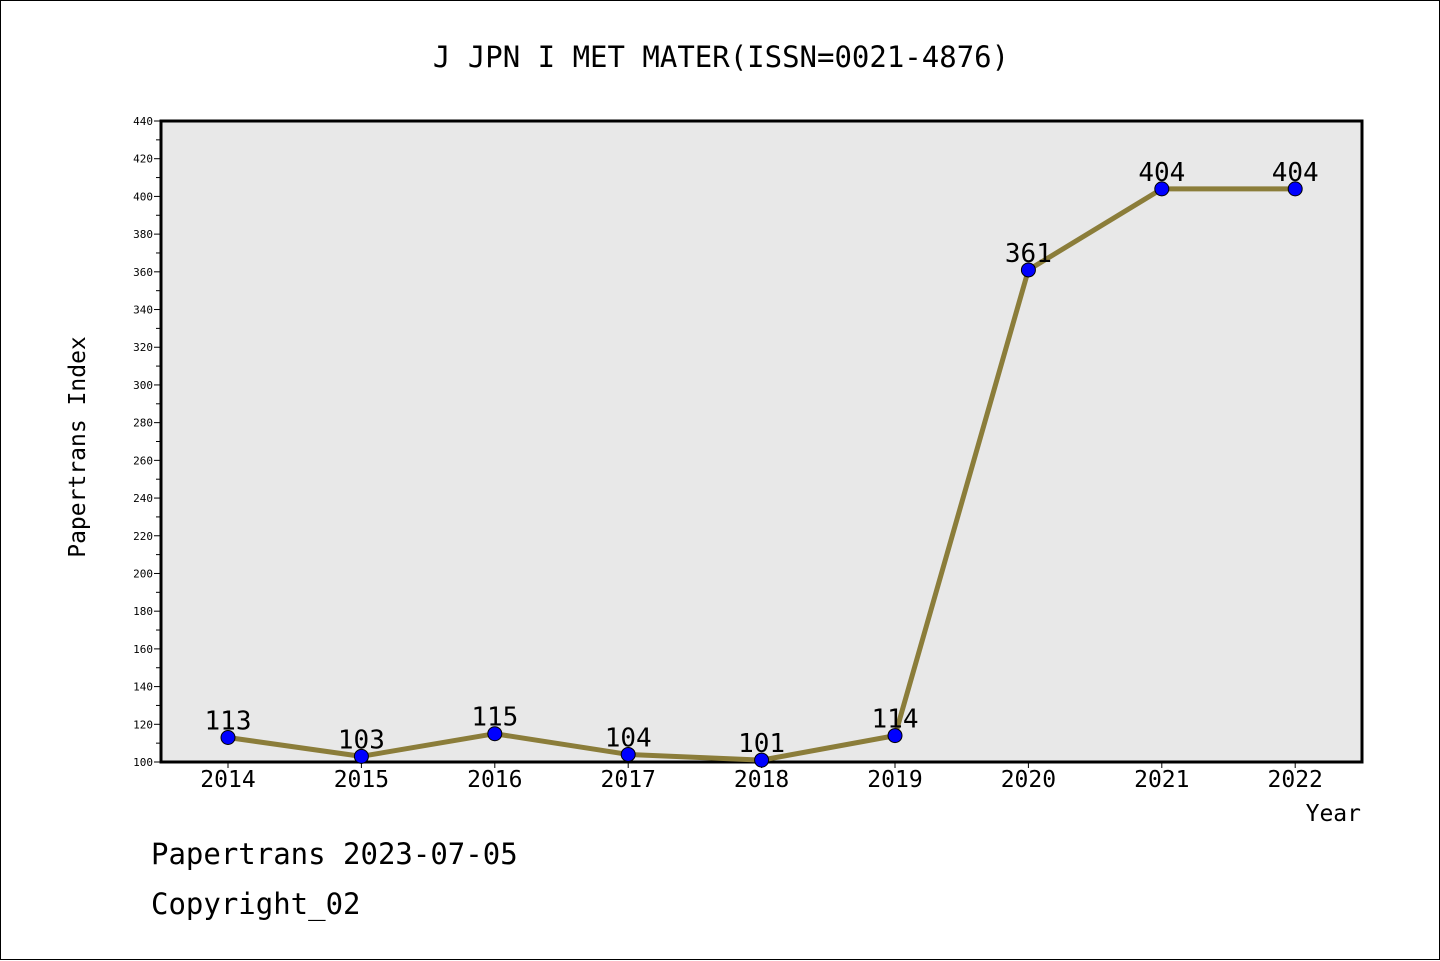 This screenshot has height=961, width=1440. Describe the element at coordinates (1028, 254) in the screenshot. I see `data-label: 361` at that location.